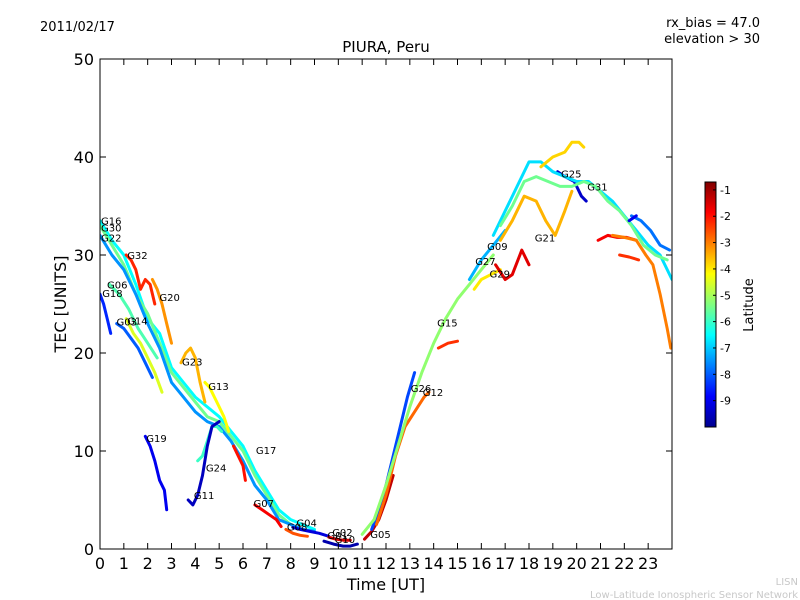  I want to click on series-g14, so click(144, 355).